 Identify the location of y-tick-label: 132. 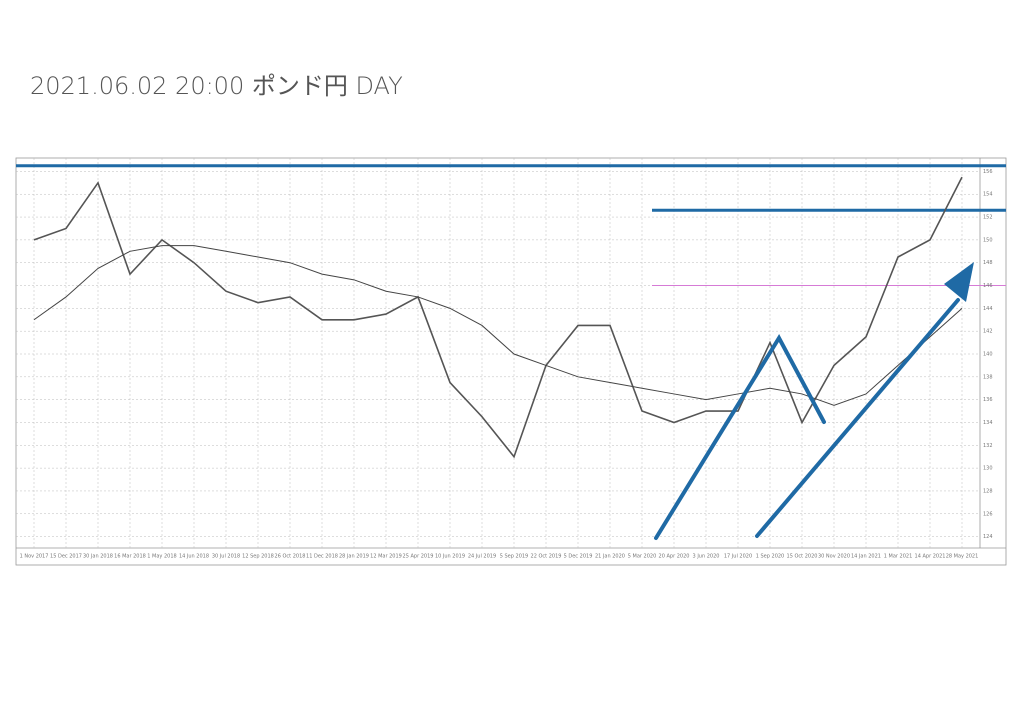
(988, 446).